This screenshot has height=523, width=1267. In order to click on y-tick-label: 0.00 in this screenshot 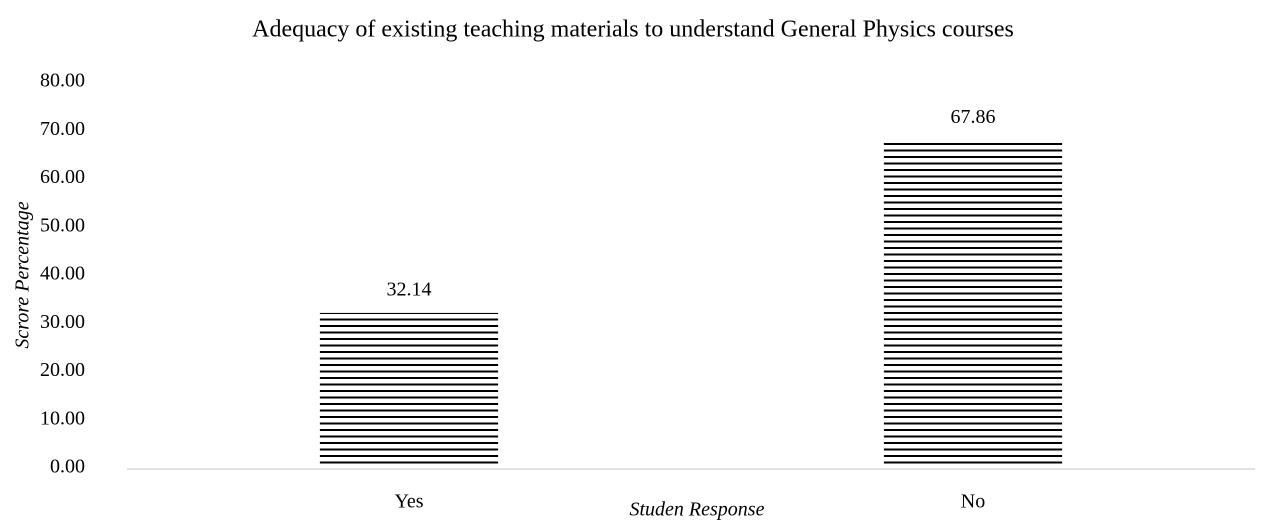, I will do `click(67, 467)`.